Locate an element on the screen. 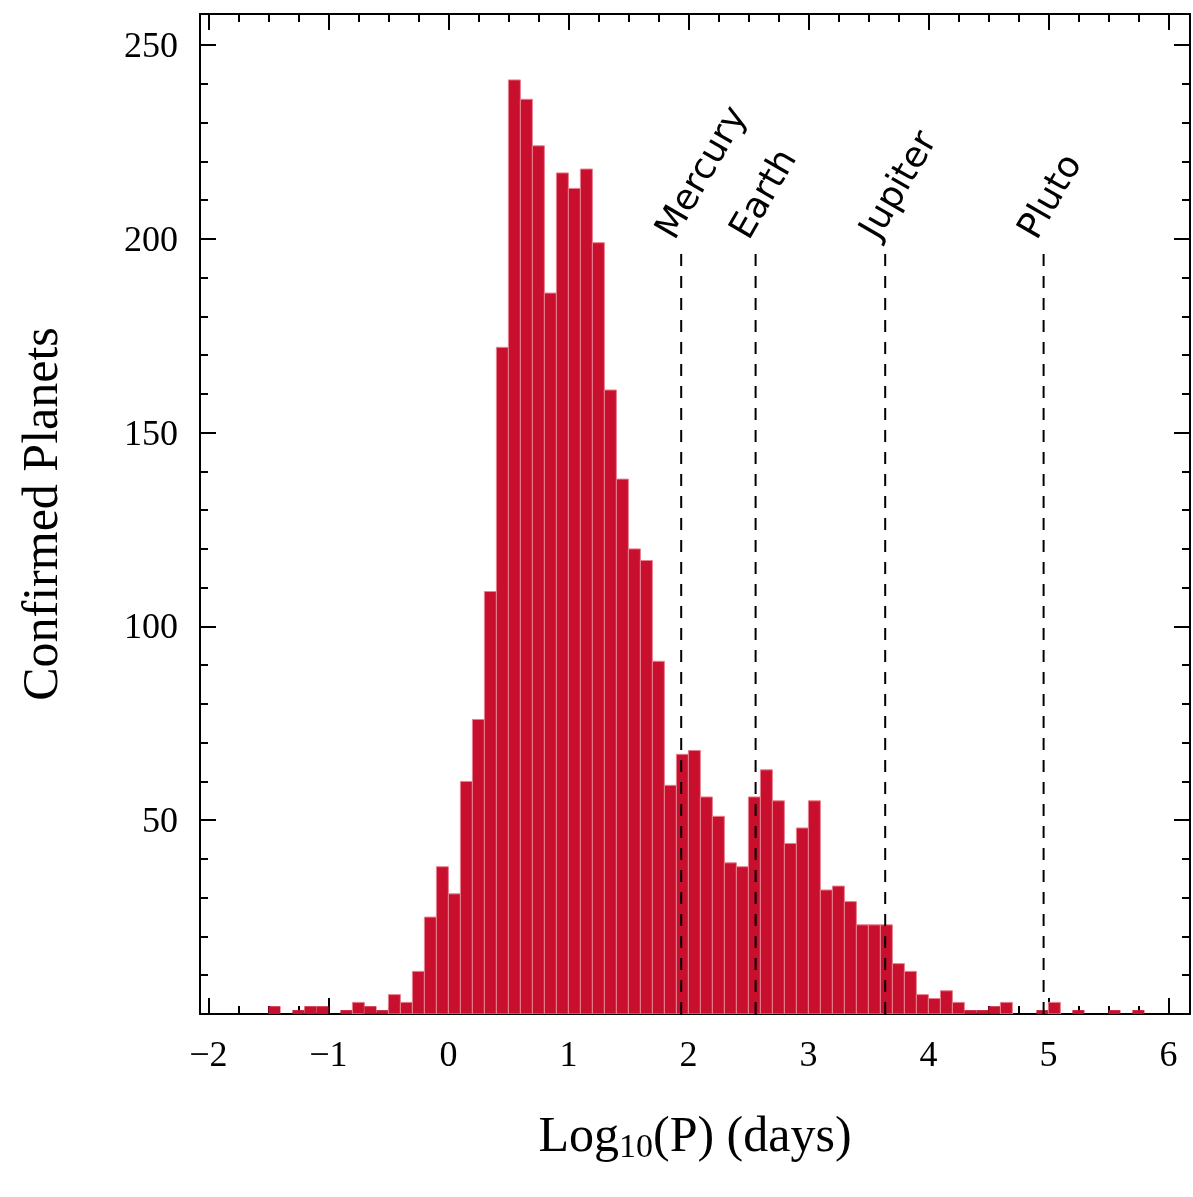 Image resolution: width=1193 pixels, height=1197 pixels. x-tick-label: −2 is located at coordinates (208, 1054).